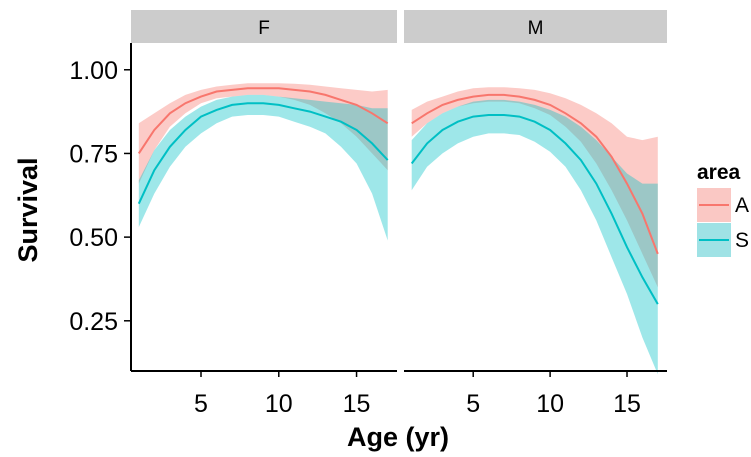 Image resolution: width=751 pixels, height=457 pixels. Describe the element at coordinates (93, 71) in the screenshot. I see `y-tick-label: 1.00` at that location.